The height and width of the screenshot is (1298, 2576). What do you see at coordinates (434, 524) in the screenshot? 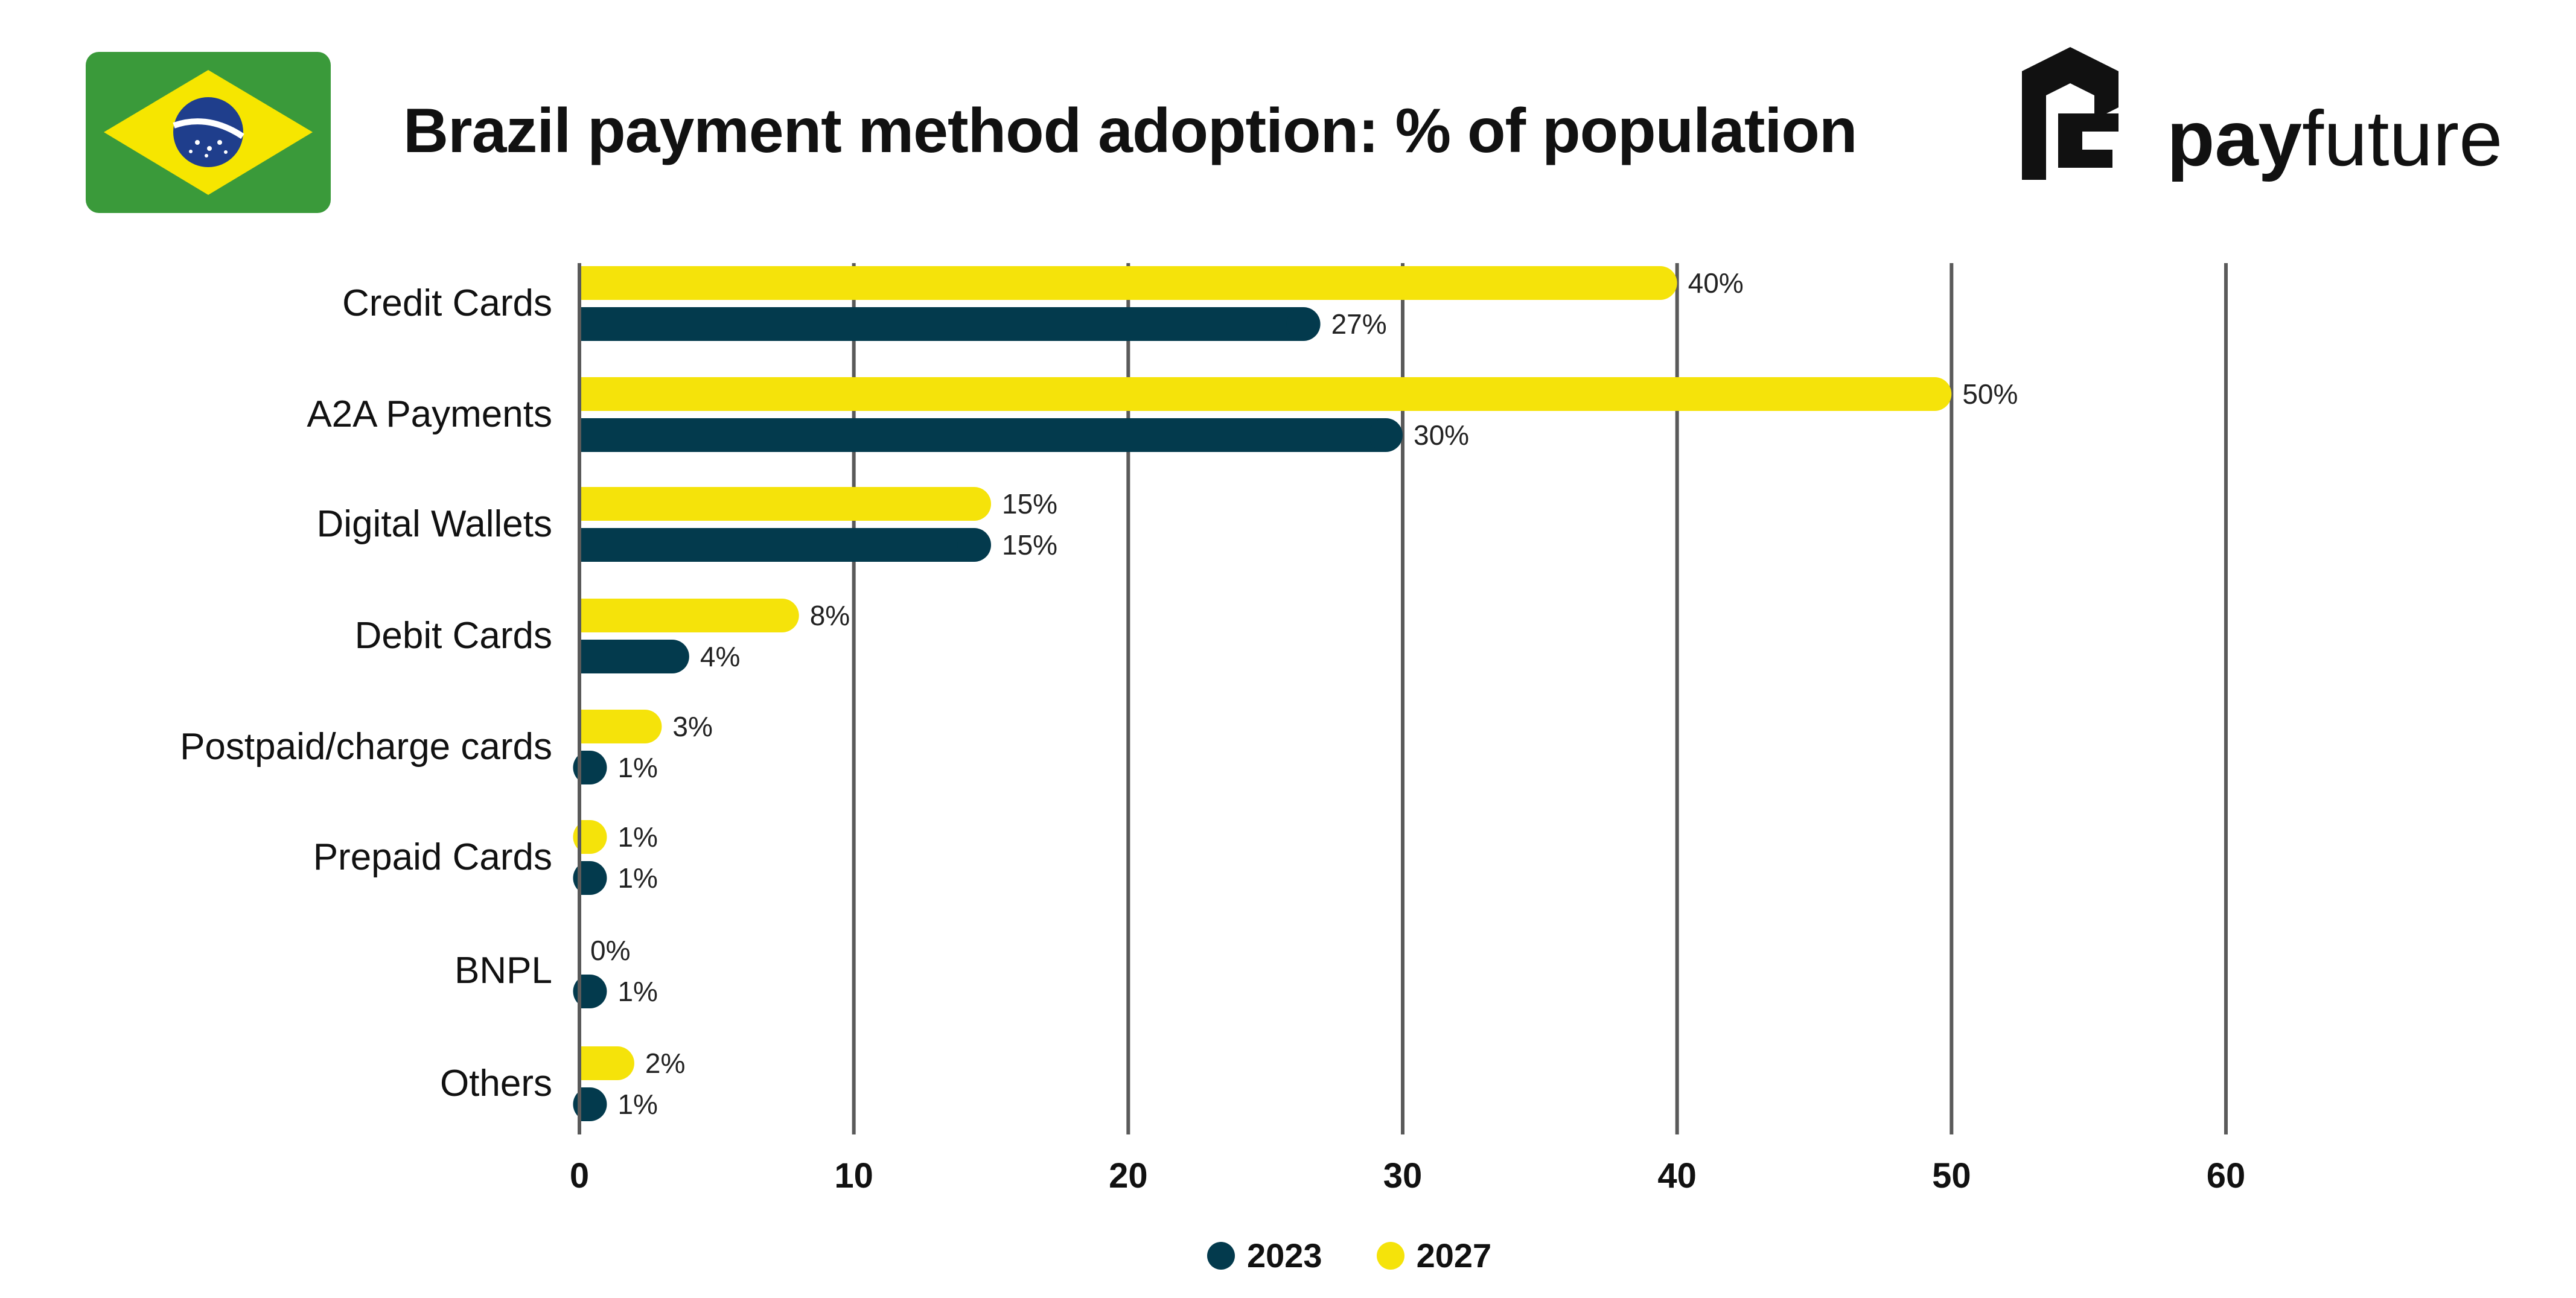
I see `category-label: Digital Wallets` at bounding box center [434, 524].